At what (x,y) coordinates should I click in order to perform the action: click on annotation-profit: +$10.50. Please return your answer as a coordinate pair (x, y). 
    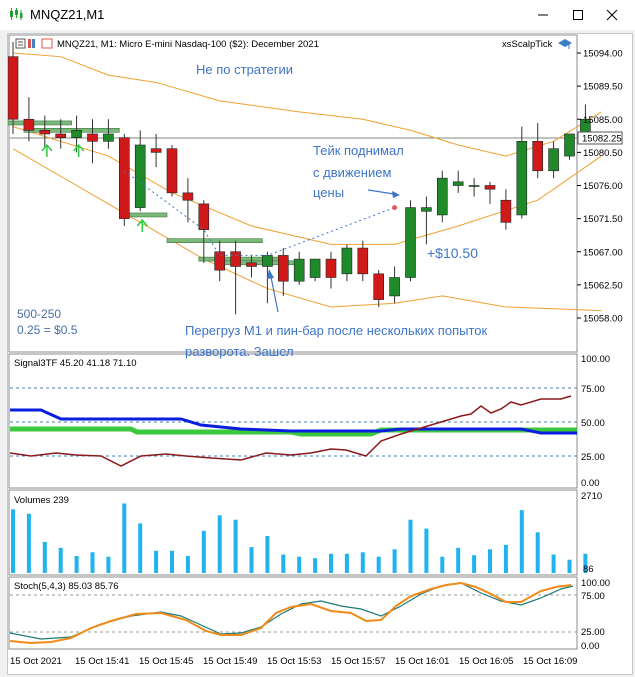
    Looking at the image, I should click on (452, 253).